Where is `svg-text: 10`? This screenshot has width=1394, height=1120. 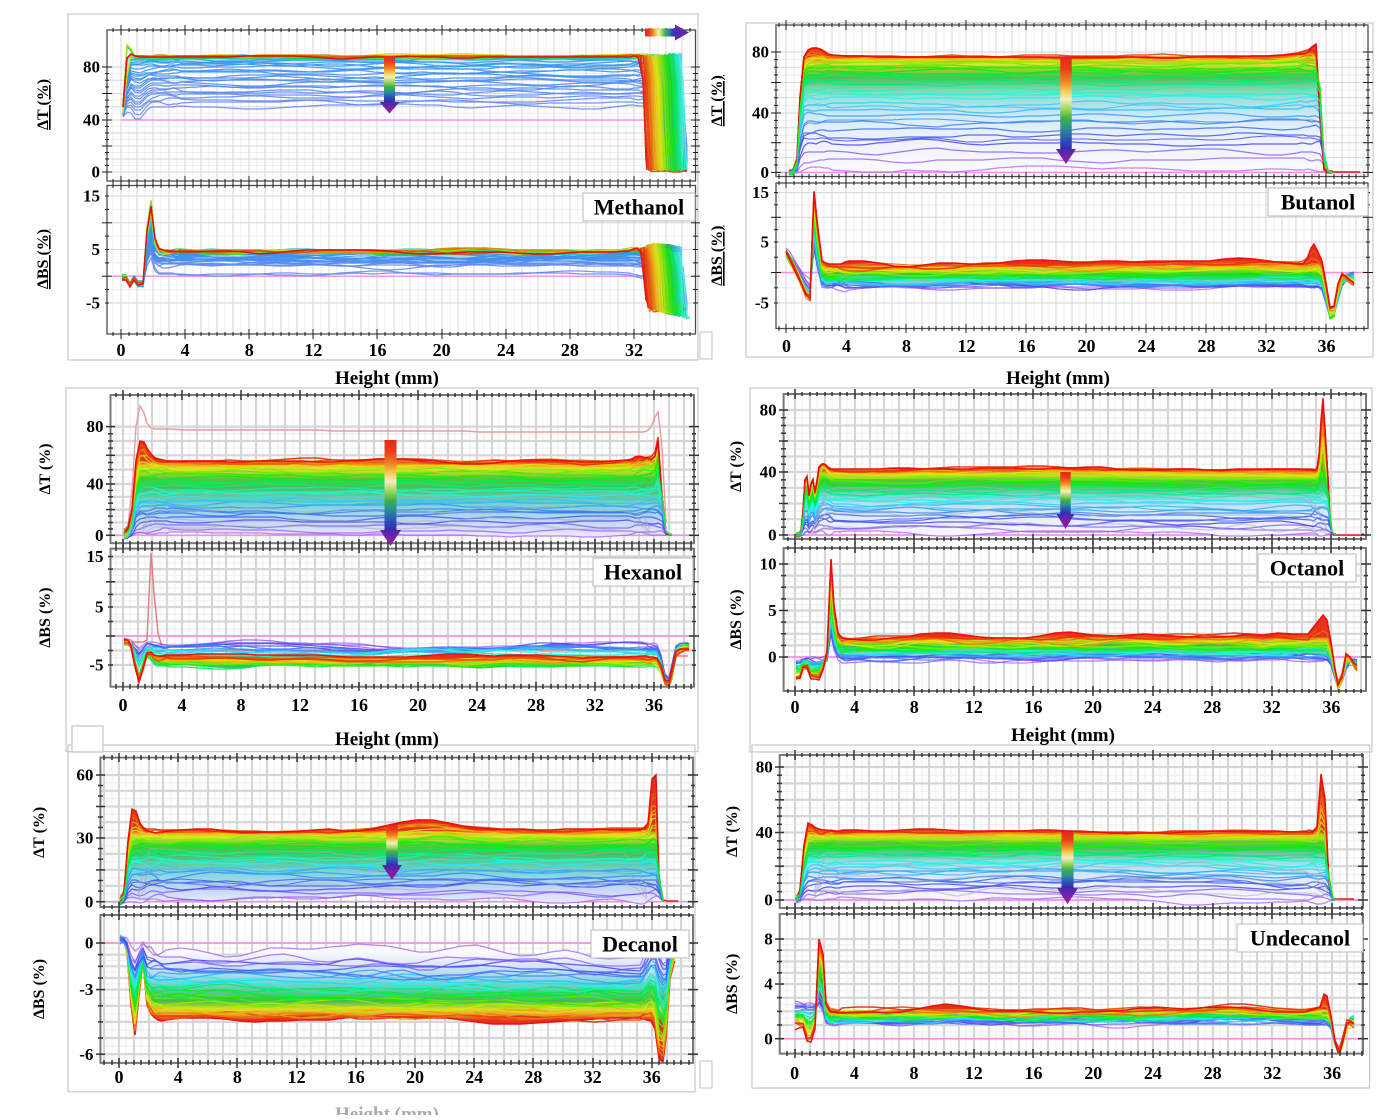
svg-text: 10 is located at coordinates (768, 564).